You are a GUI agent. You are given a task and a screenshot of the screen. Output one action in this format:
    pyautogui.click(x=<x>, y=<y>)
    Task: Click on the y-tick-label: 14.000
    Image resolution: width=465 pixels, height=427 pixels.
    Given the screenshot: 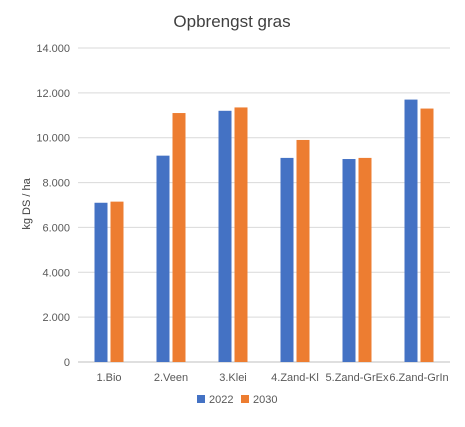 What is the action you would take?
    pyautogui.click(x=53, y=49)
    